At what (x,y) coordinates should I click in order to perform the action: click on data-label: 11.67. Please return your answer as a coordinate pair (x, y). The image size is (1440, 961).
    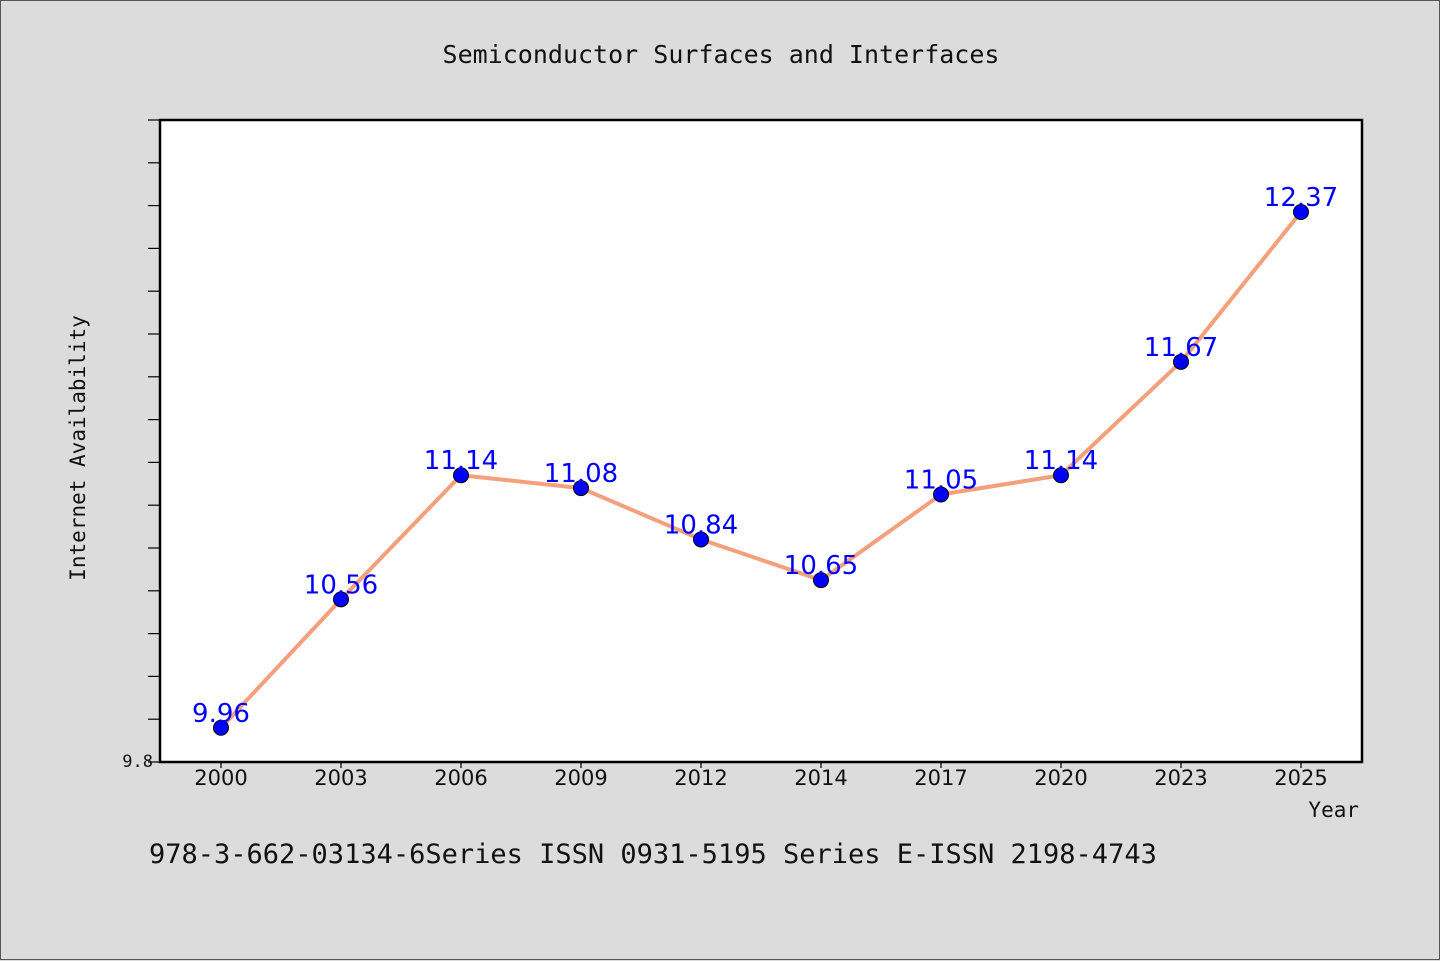
    Looking at the image, I should click on (1181, 348).